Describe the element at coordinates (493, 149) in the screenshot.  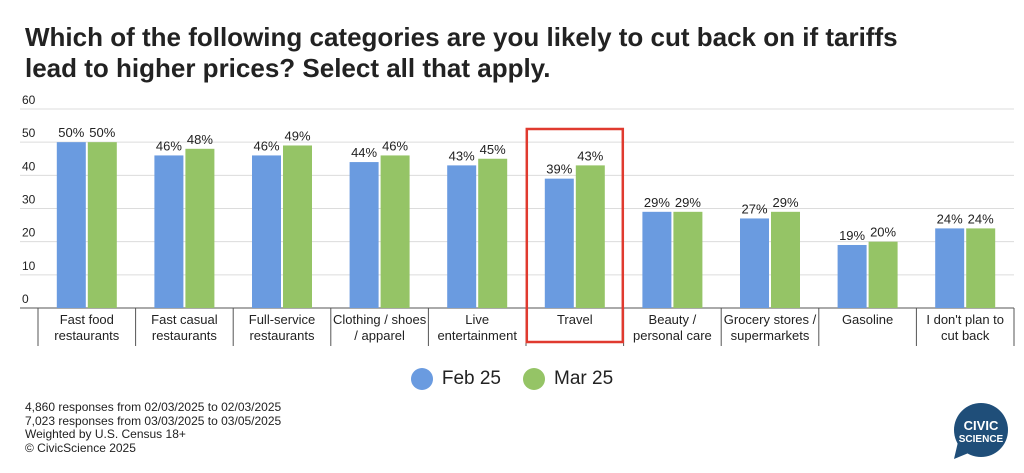
I see `data-label: 45%` at that location.